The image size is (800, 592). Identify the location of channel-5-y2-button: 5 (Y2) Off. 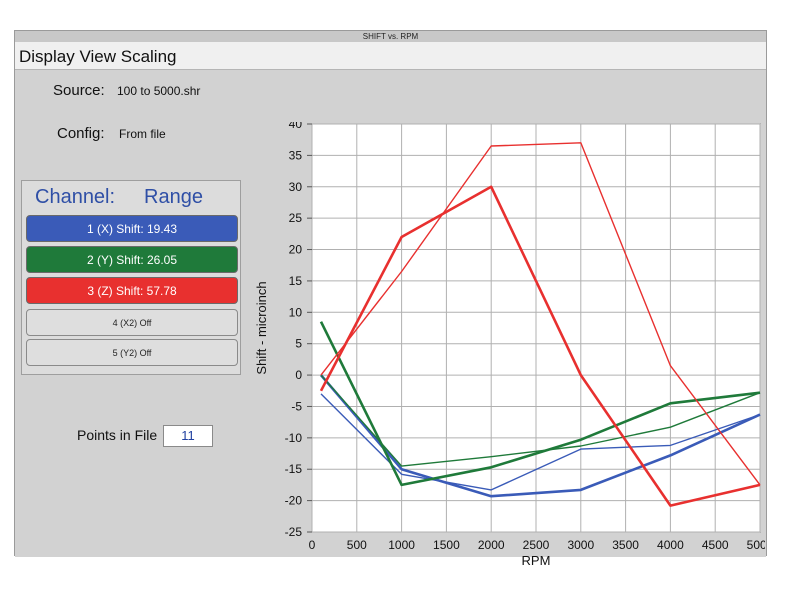
(132, 352).